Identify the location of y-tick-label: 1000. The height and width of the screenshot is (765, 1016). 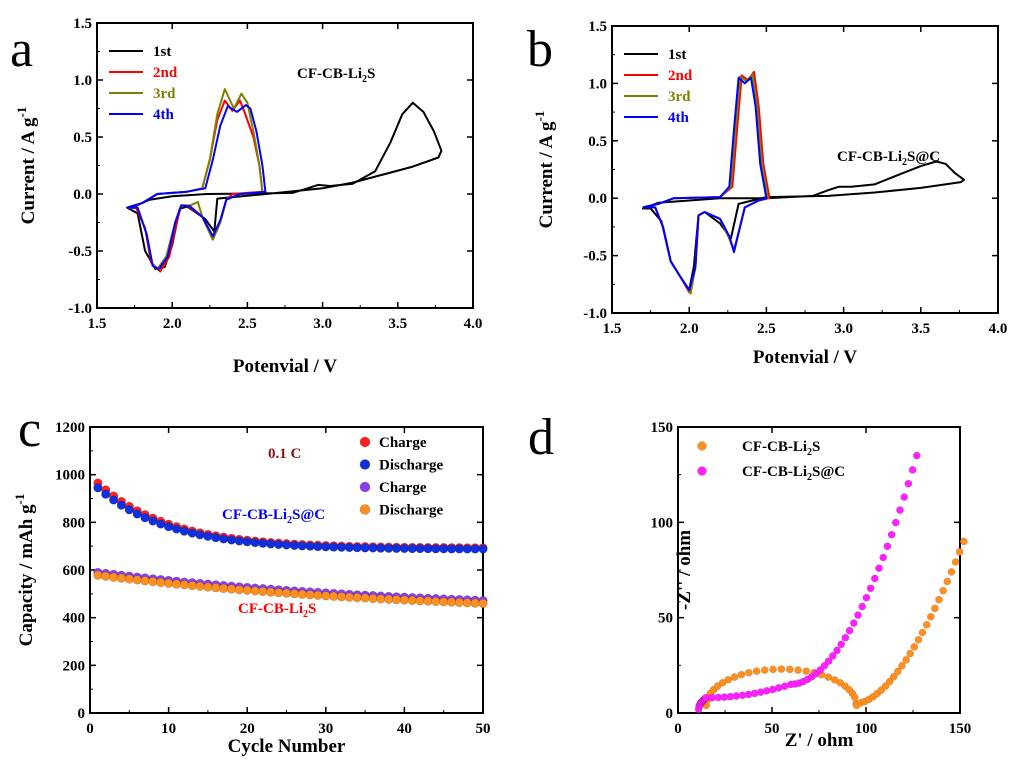
(70, 476).